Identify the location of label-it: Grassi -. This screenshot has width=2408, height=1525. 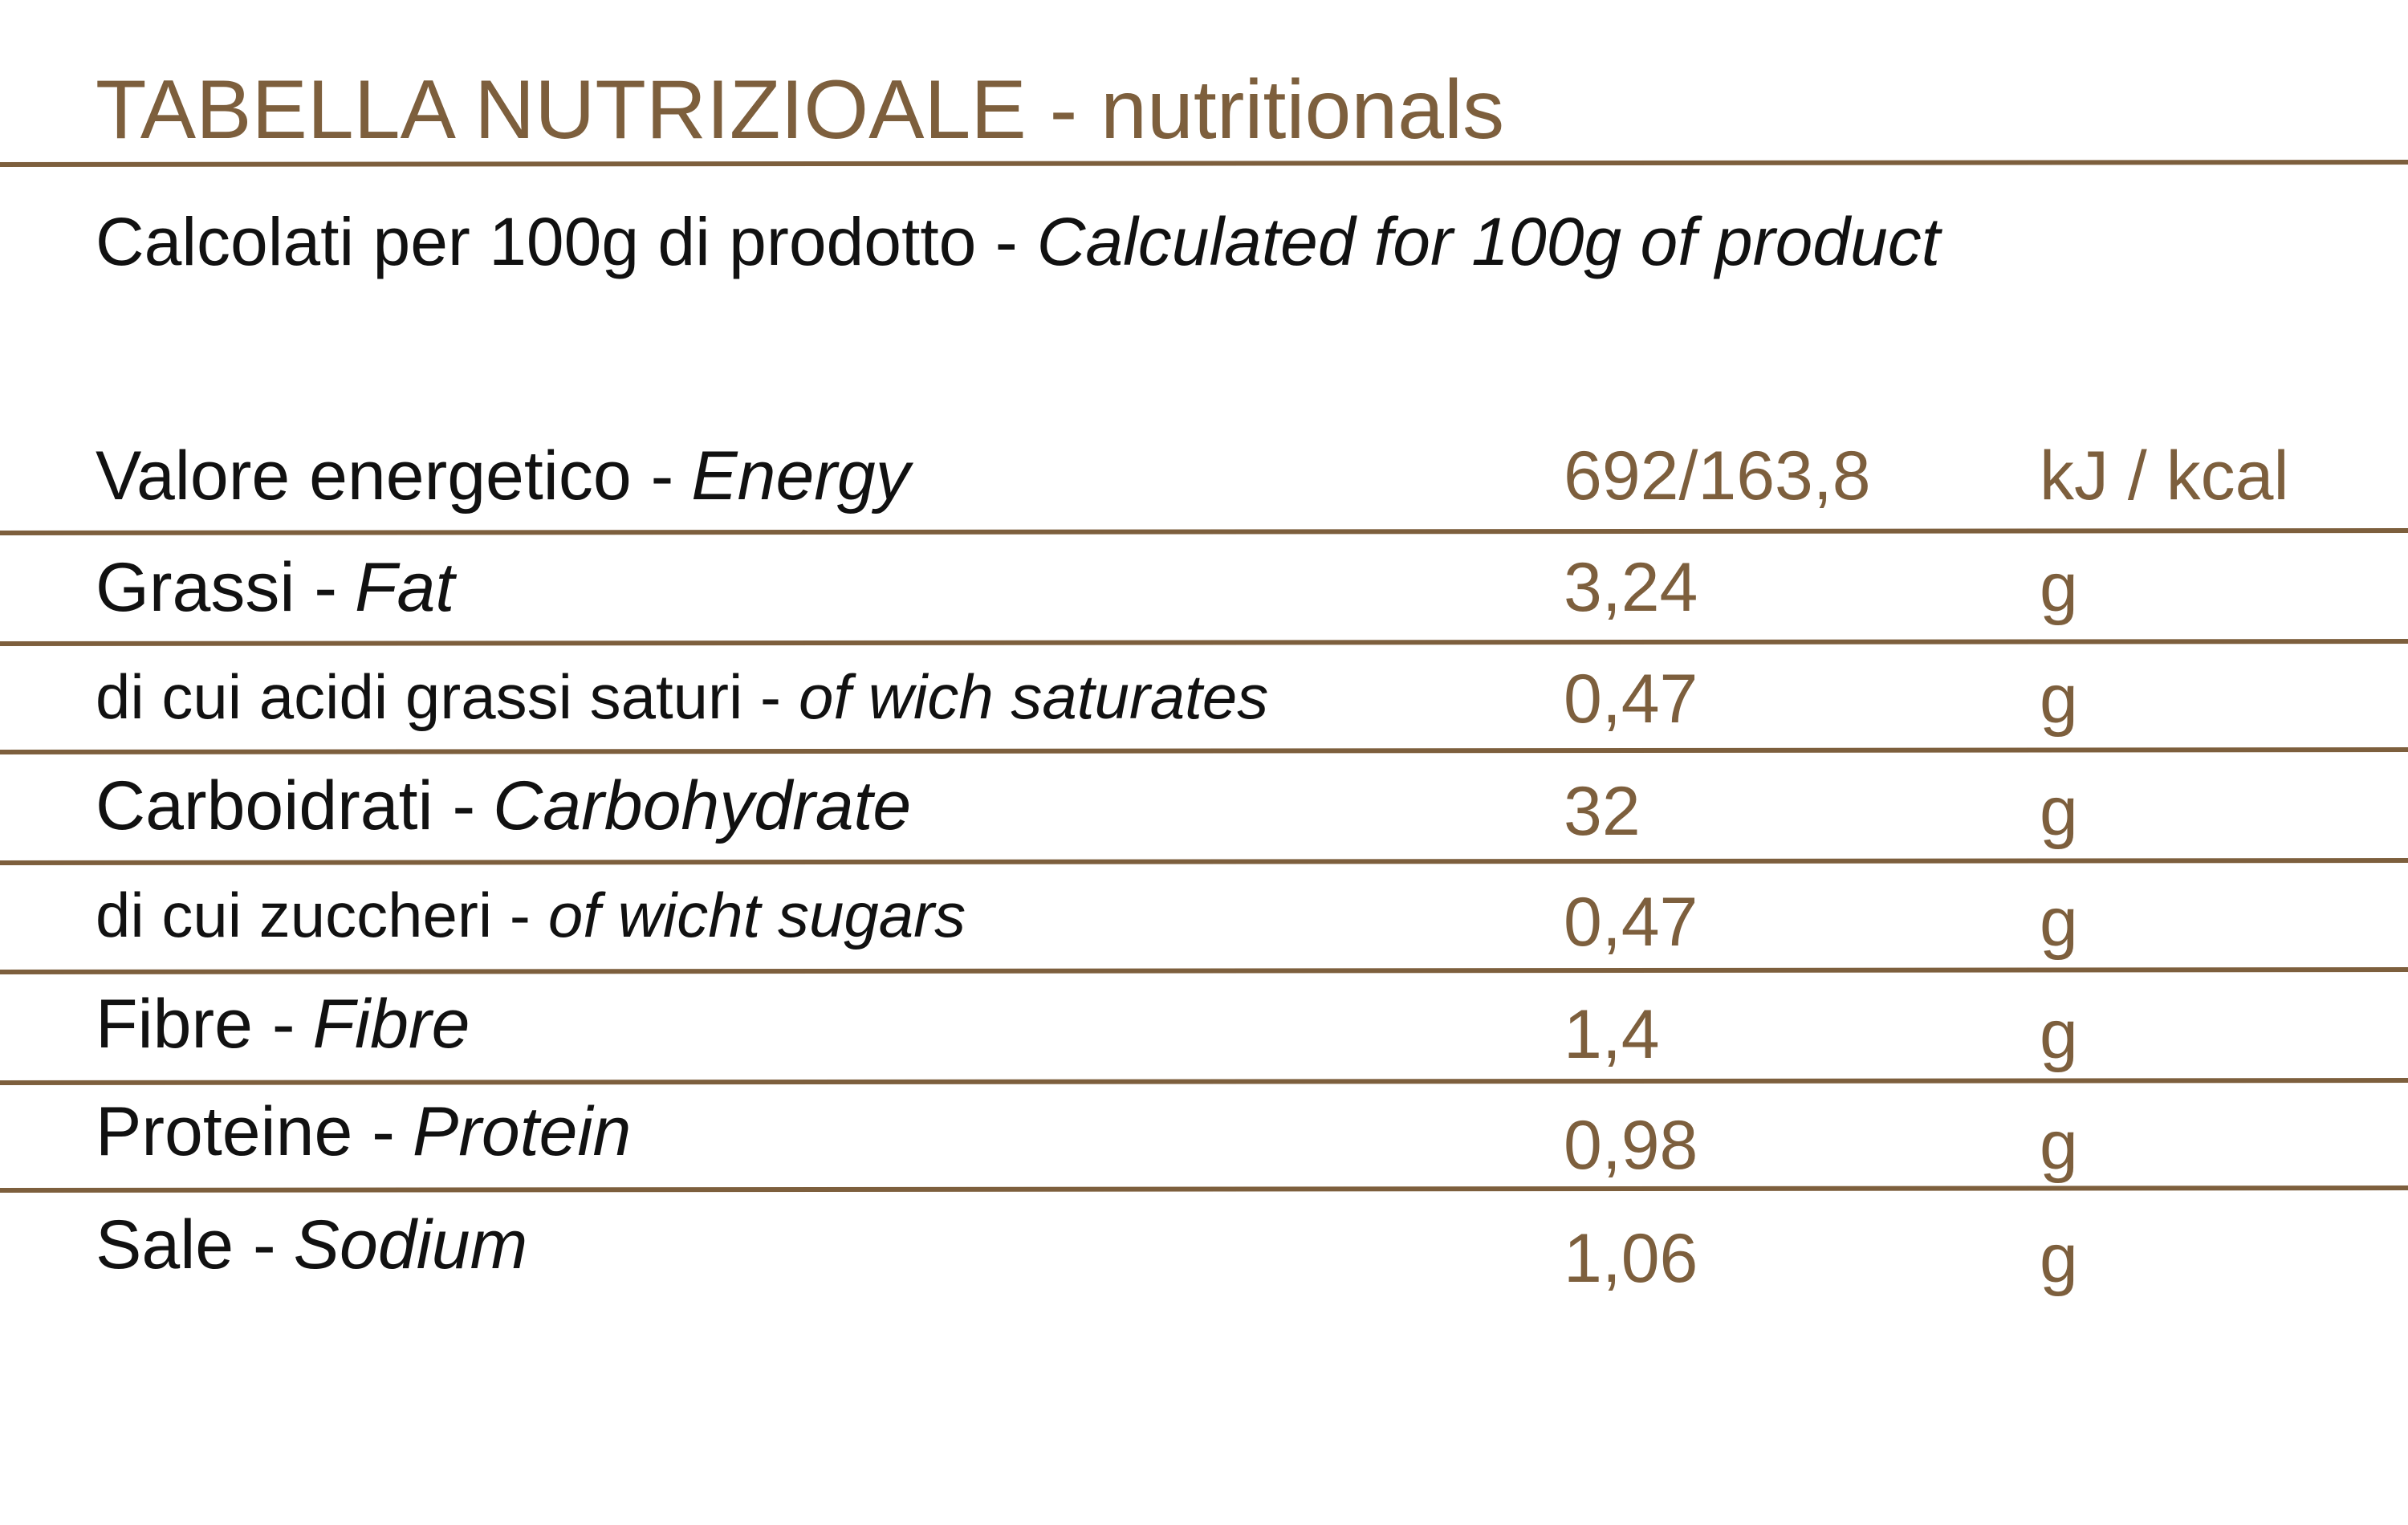
(216, 588).